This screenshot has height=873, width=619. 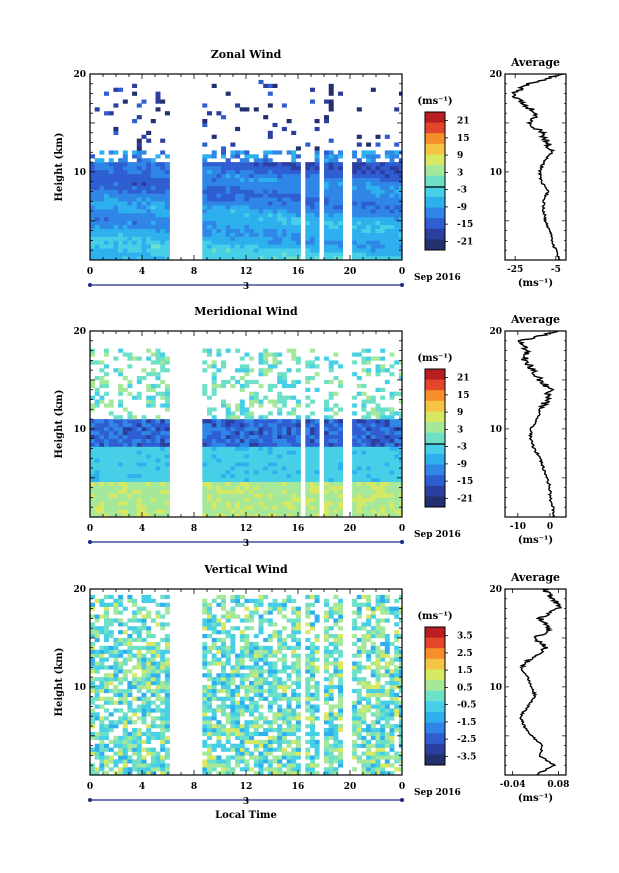 I want to click on profile-frame, so click(x=535, y=424).